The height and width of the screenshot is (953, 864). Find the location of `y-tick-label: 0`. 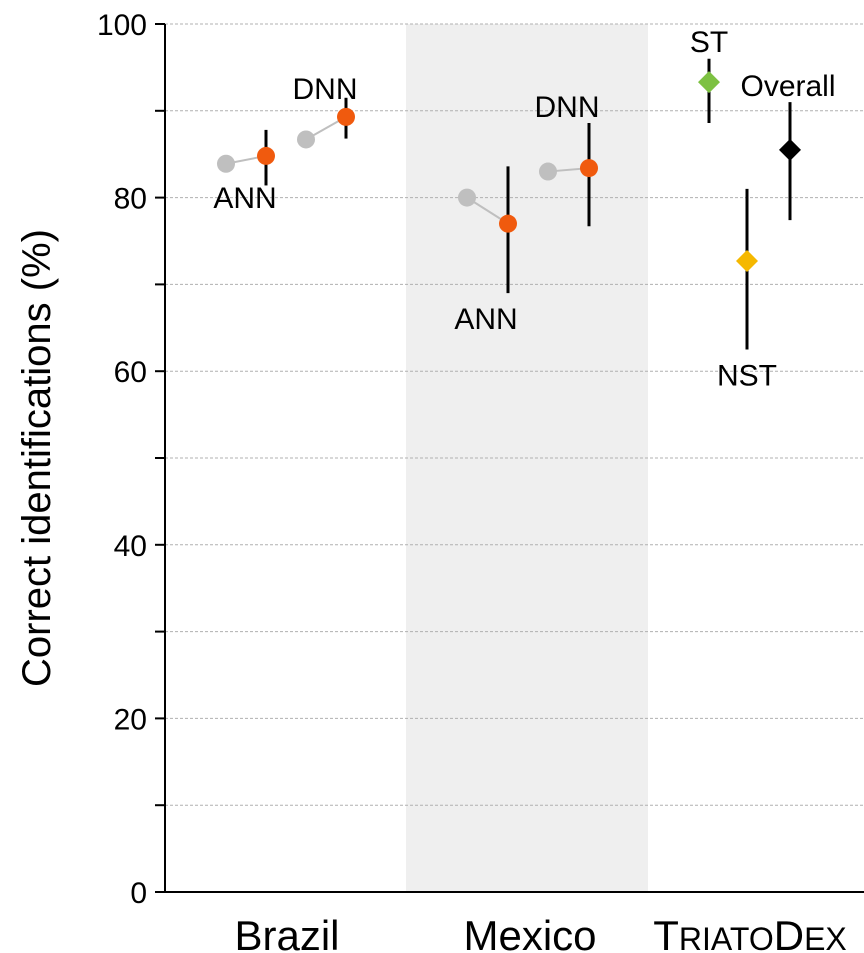

y-tick-label: 0 is located at coordinates (138, 893).